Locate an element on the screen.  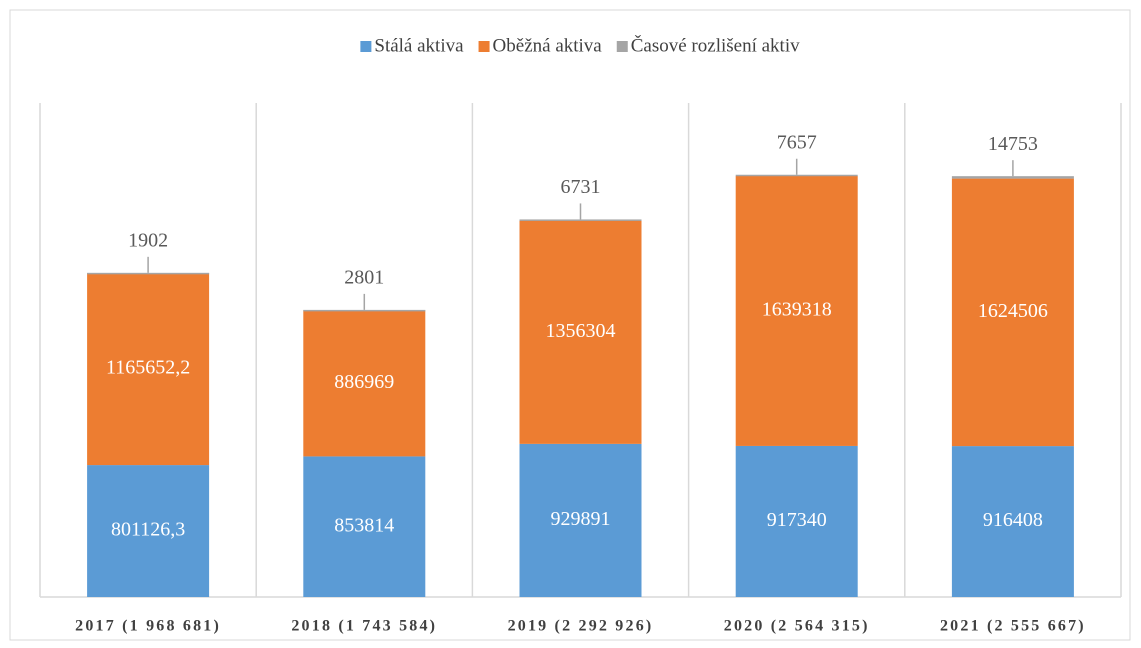
x-tick-label: 2019 (2 292 926) is located at coordinates (581, 626).